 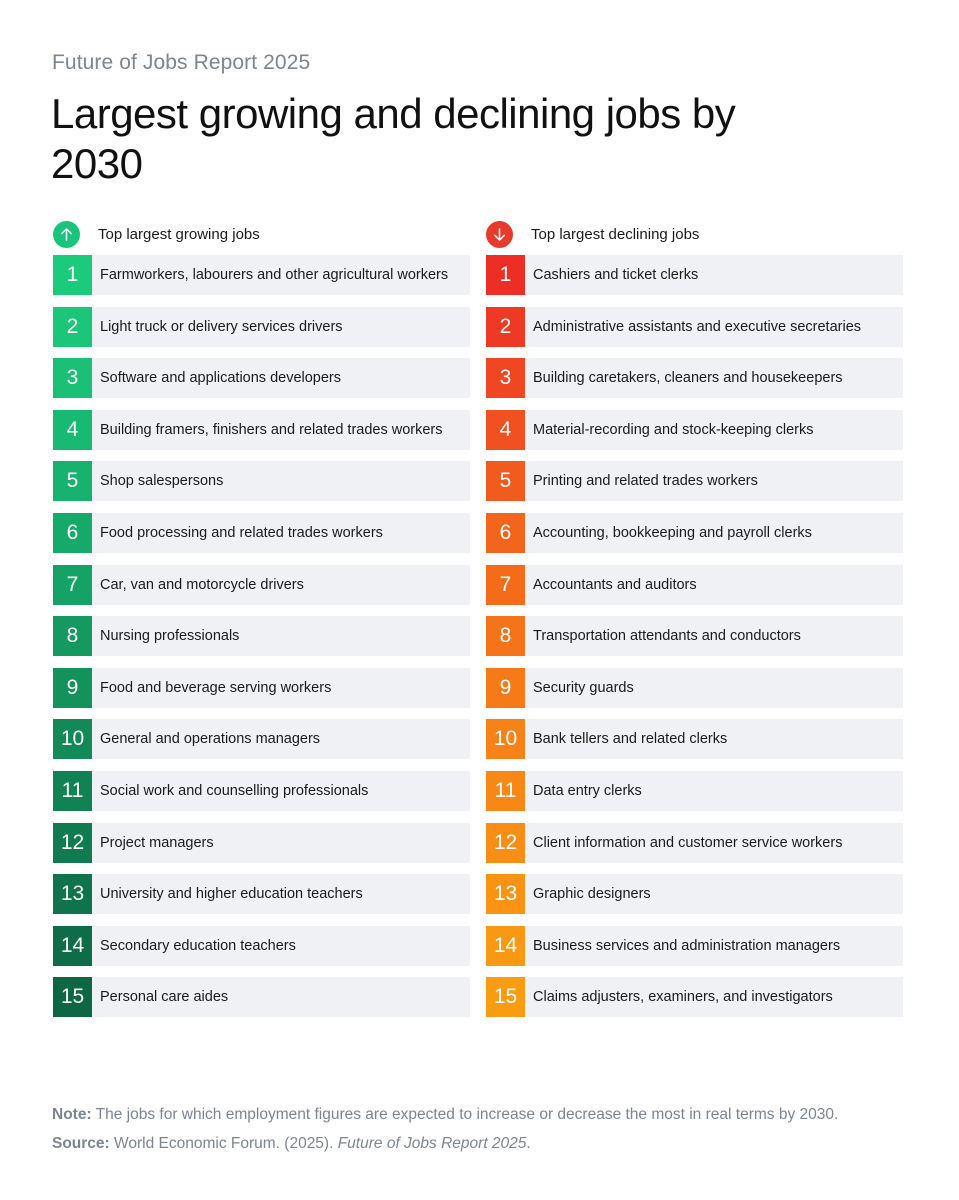 I want to click on growing-job-row: 5 Shop salespersons, so click(x=261, y=481).